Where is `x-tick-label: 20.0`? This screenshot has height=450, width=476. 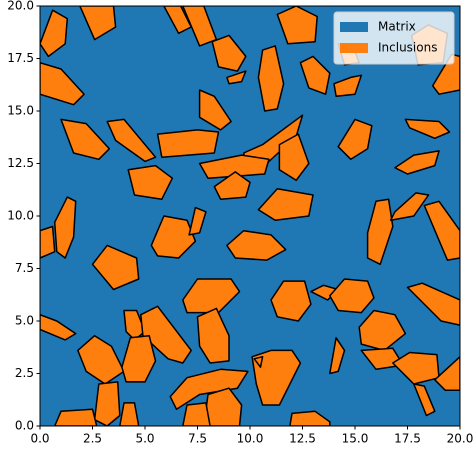 x-tick-label: 20.0 is located at coordinates (460, 439).